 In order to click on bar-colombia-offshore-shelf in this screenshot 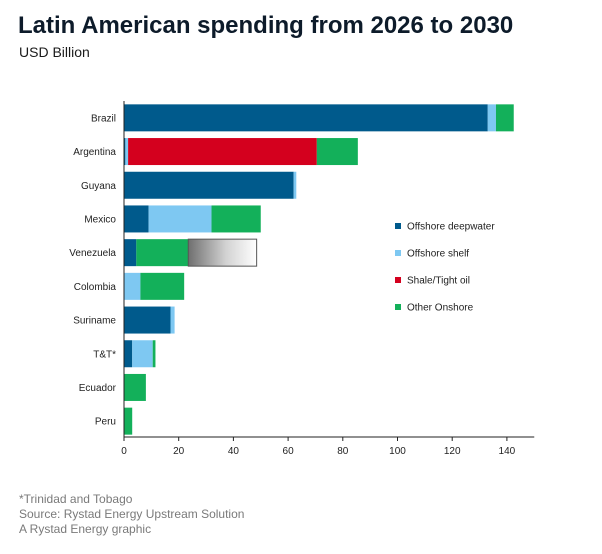, I will do `click(132, 286)`.